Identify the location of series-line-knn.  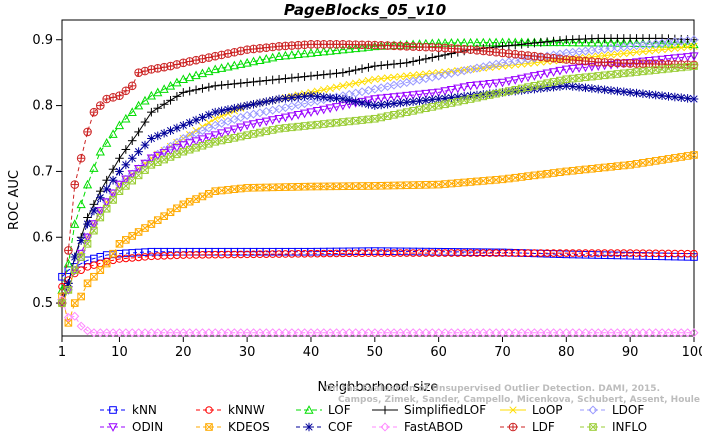
(378, 264).